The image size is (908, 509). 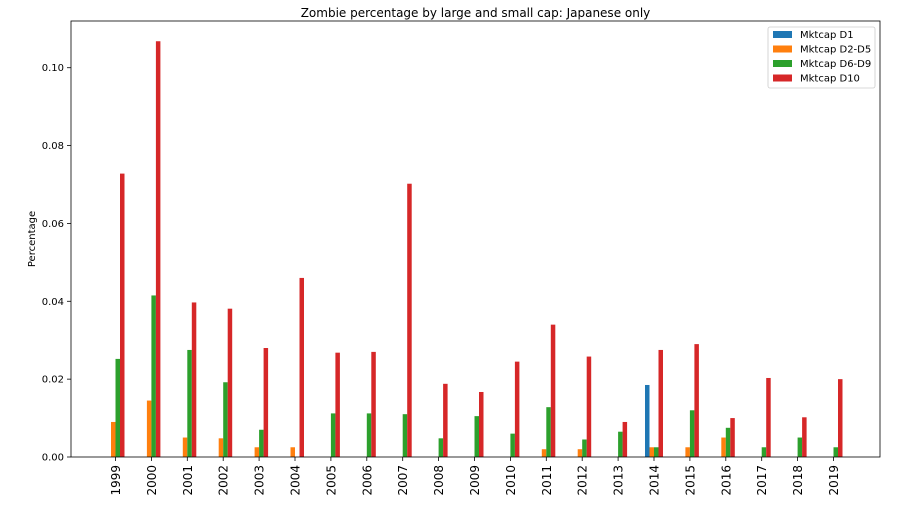 I want to click on bar-mktcap-d2-d5-2015, so click(x=687, y=452).